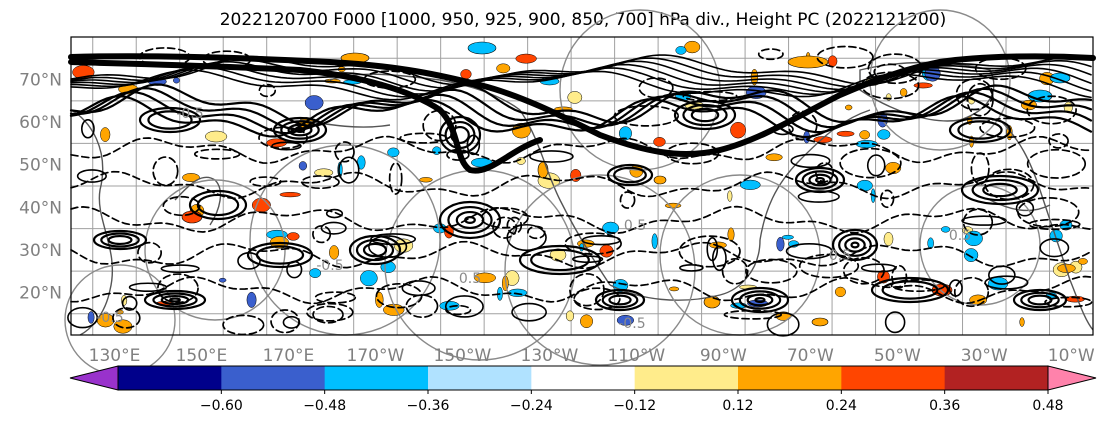 The height and width of the screenshot is (429, 1105). I want to click on colorbar-tick-label: 0.12, so click(737, 406).